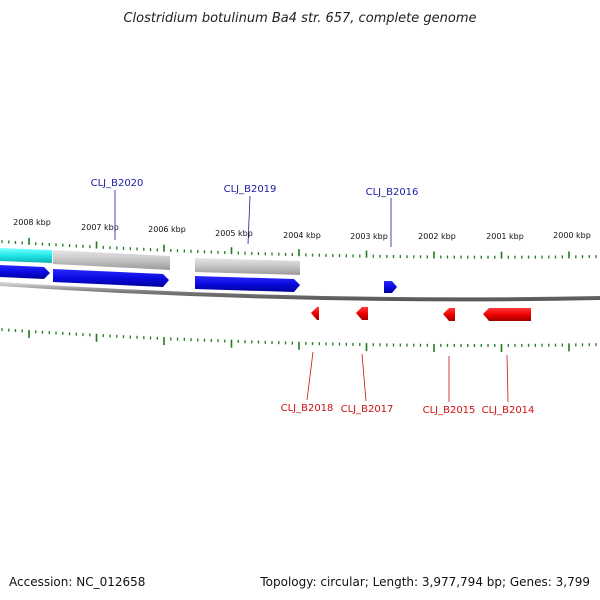  Describe the element at coordinates (167, 229) in the screenshot. I see `position-label: 2006 kbp` at that location.